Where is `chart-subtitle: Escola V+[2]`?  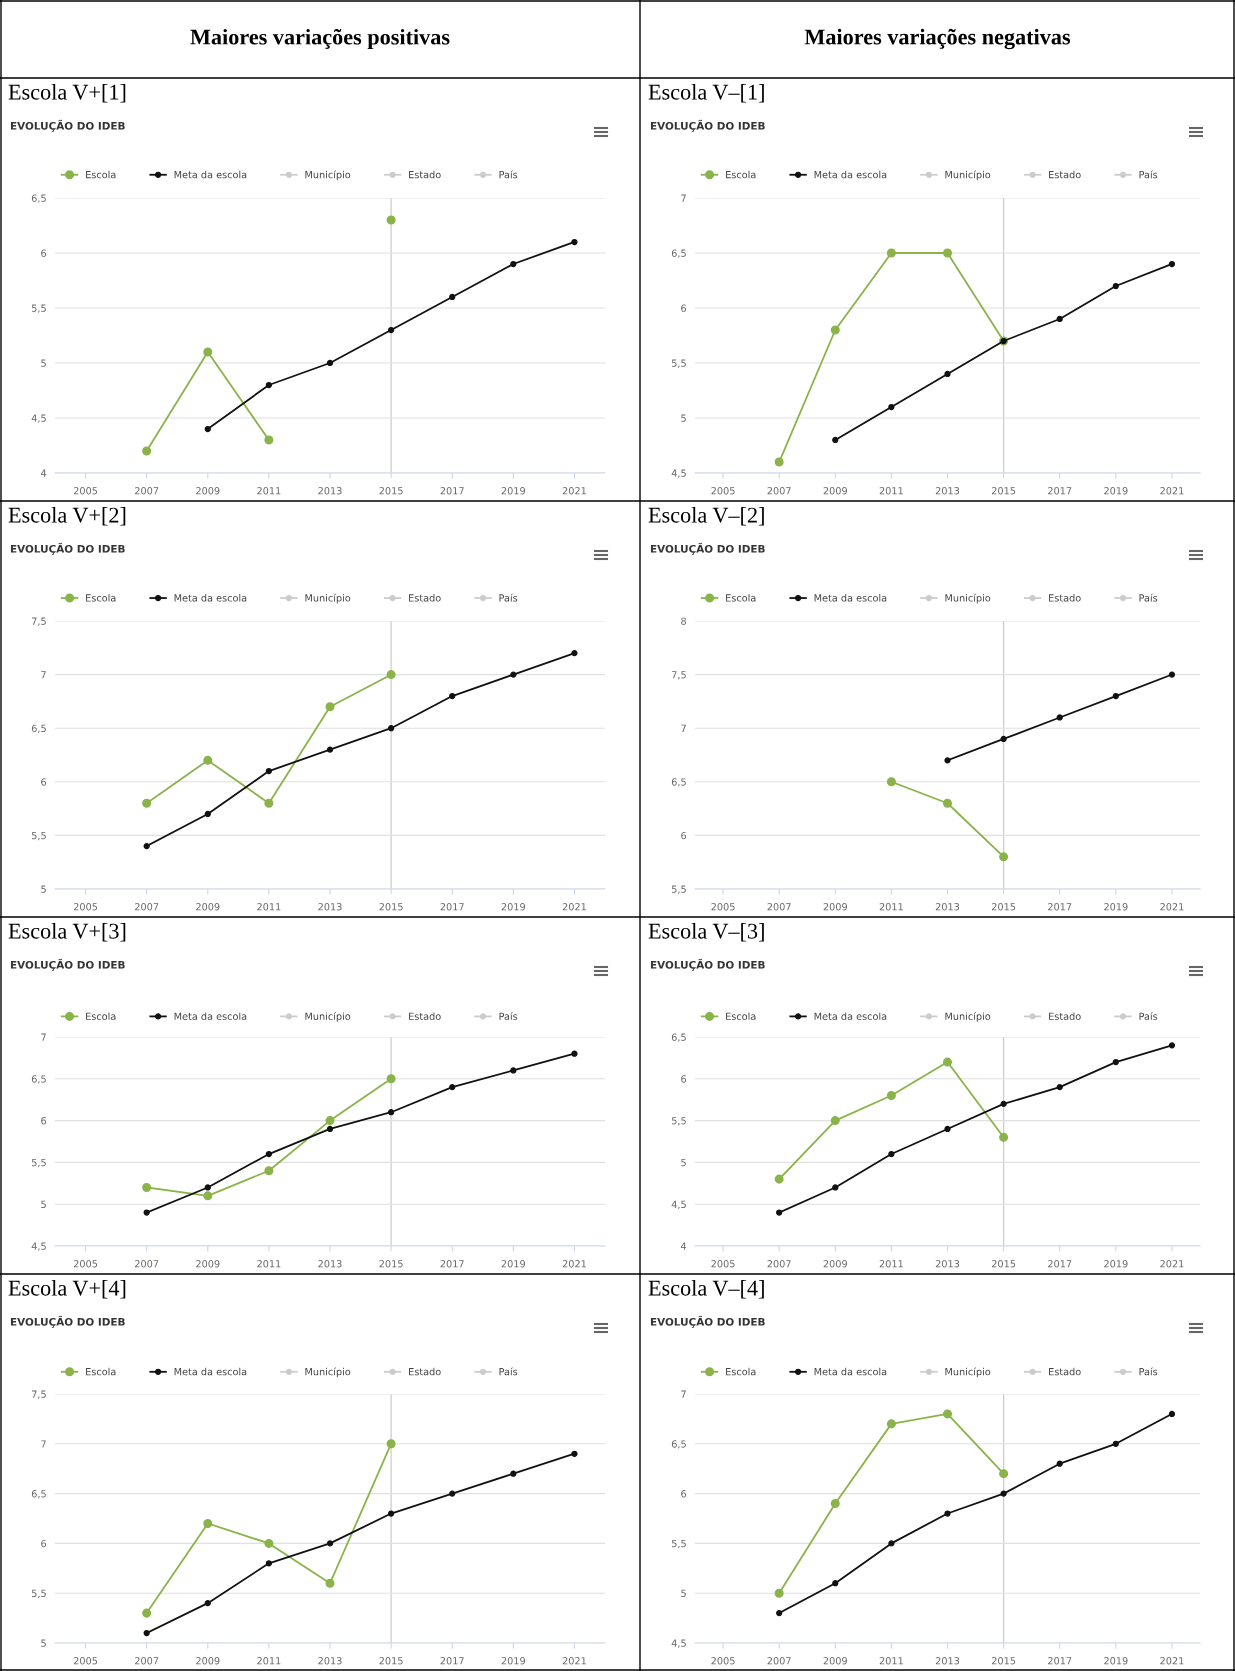 chart-subtitle: Escola V+[2] is located at coordinates (67, 516).